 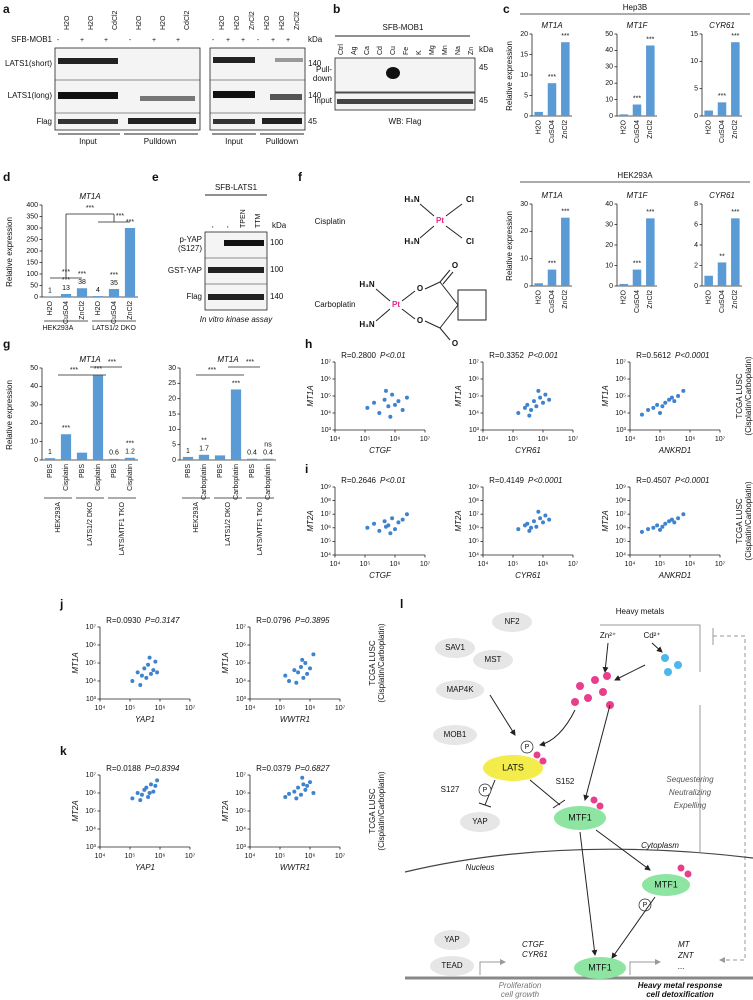 What do you see at coordinates (268, 445) in the screenshot?
I see `significance: ns` at bounding box center [268, 445].